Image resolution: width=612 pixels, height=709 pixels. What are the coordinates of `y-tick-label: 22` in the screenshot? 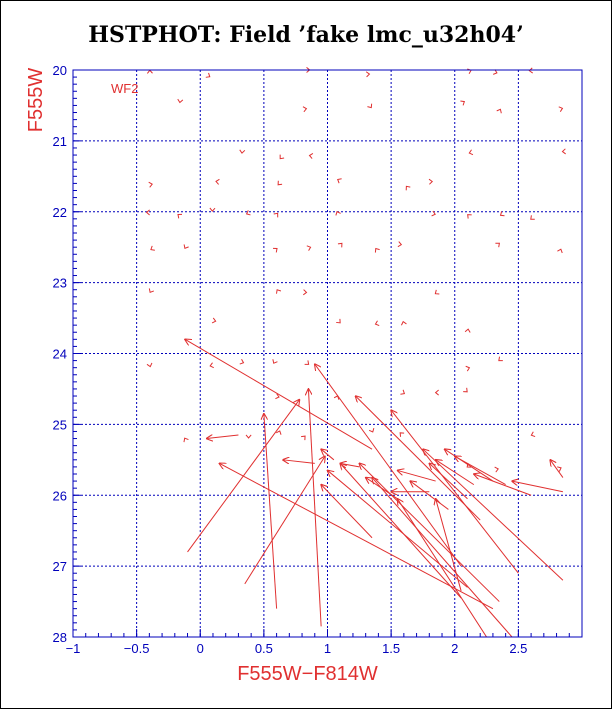 It's located at (60, 212).